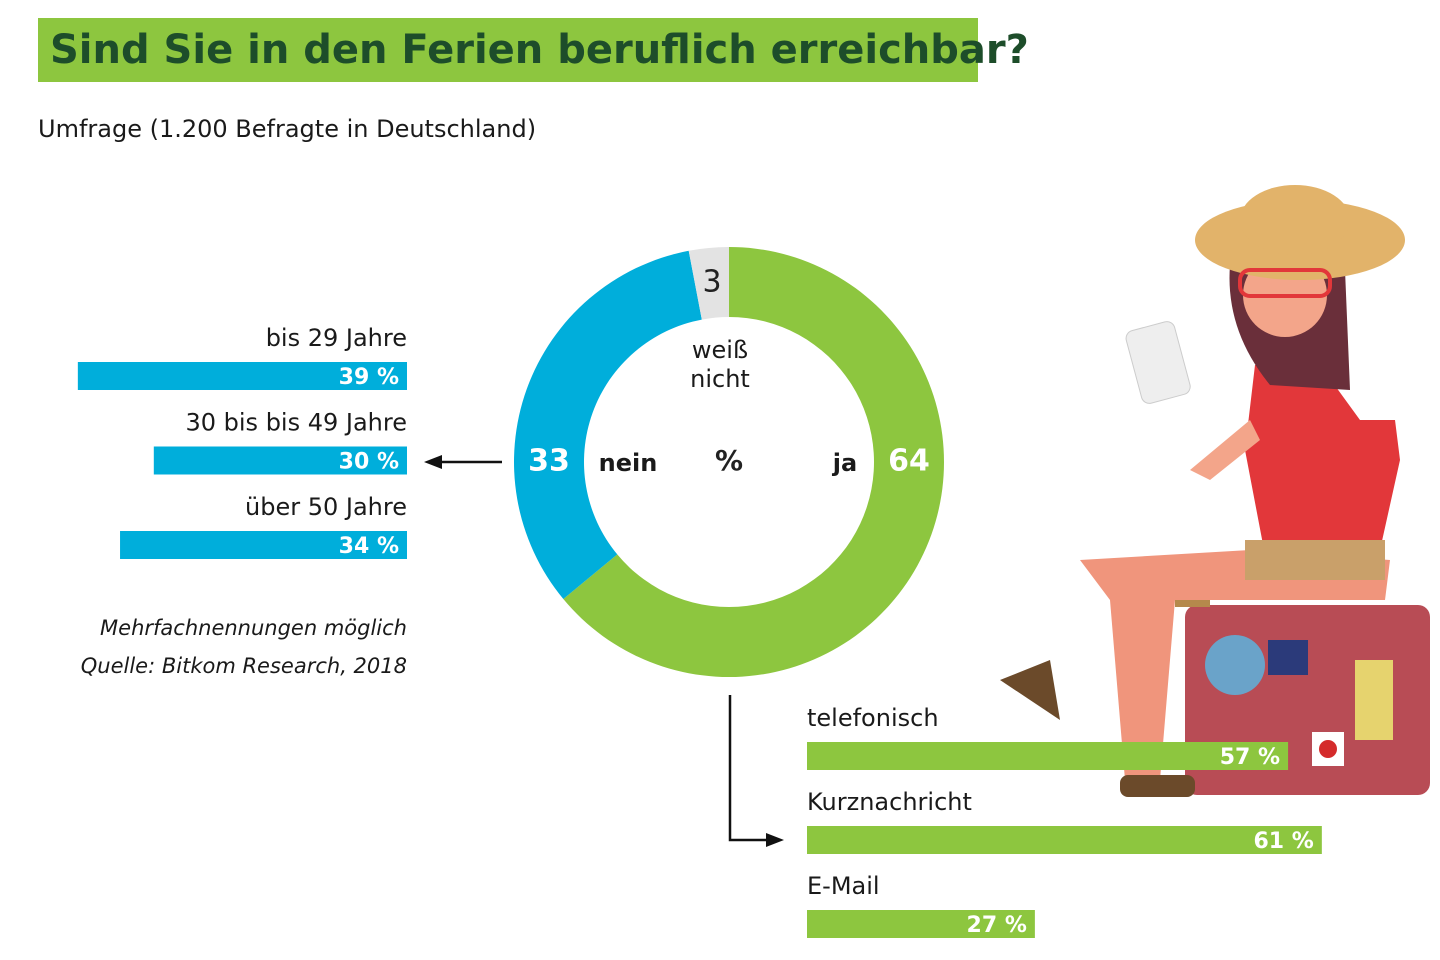 The image size is (1440, 960). Describe the element at coordinates (287, 129) in the screenshot. I see `subtitle: Umfrage (1.200 Befragte in Deutschland)` at that location.